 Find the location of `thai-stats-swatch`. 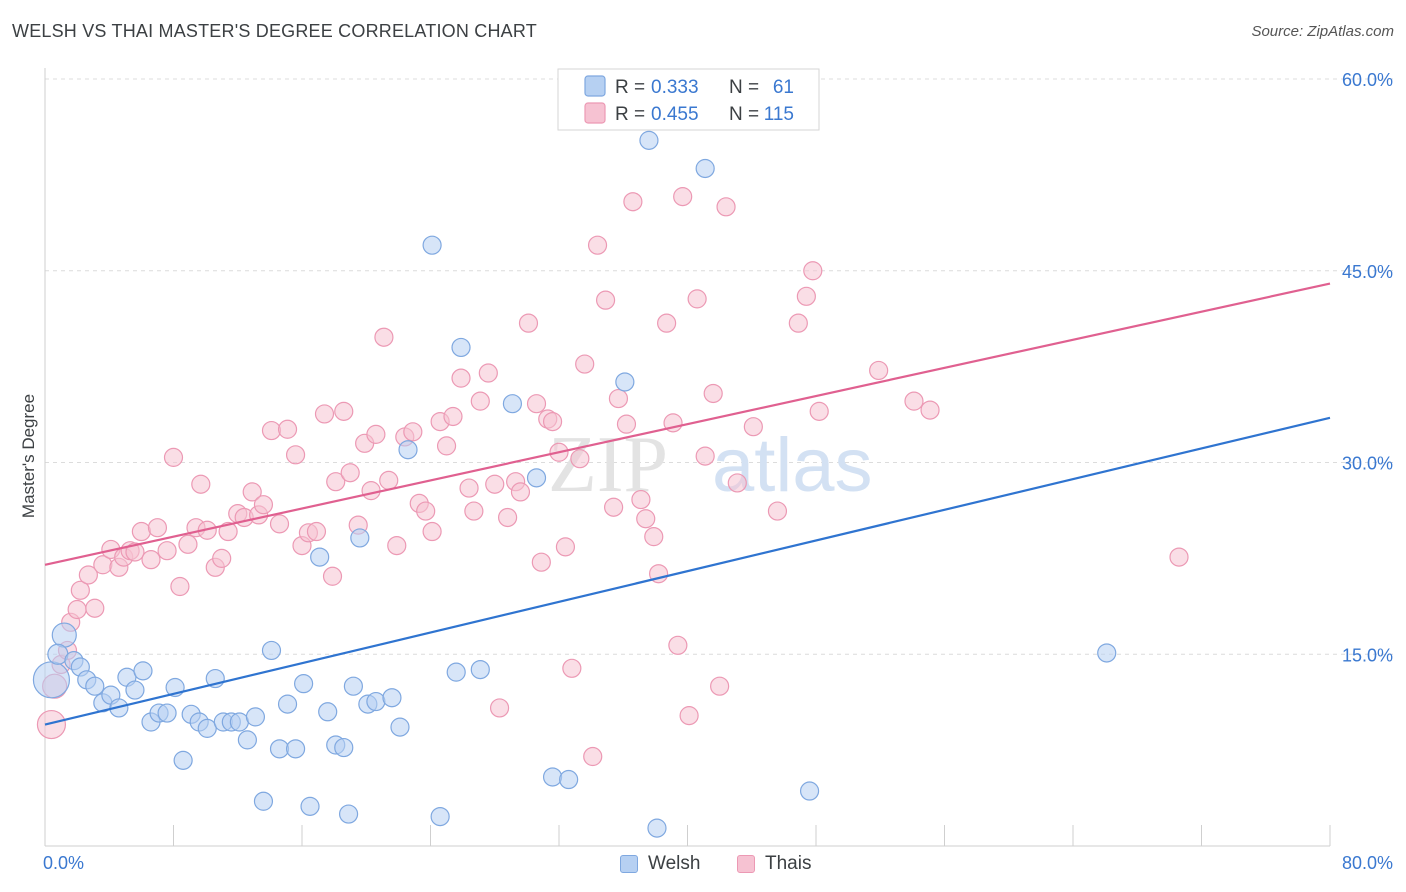

thai-stats-swatch is located at coordinates (595, 113).